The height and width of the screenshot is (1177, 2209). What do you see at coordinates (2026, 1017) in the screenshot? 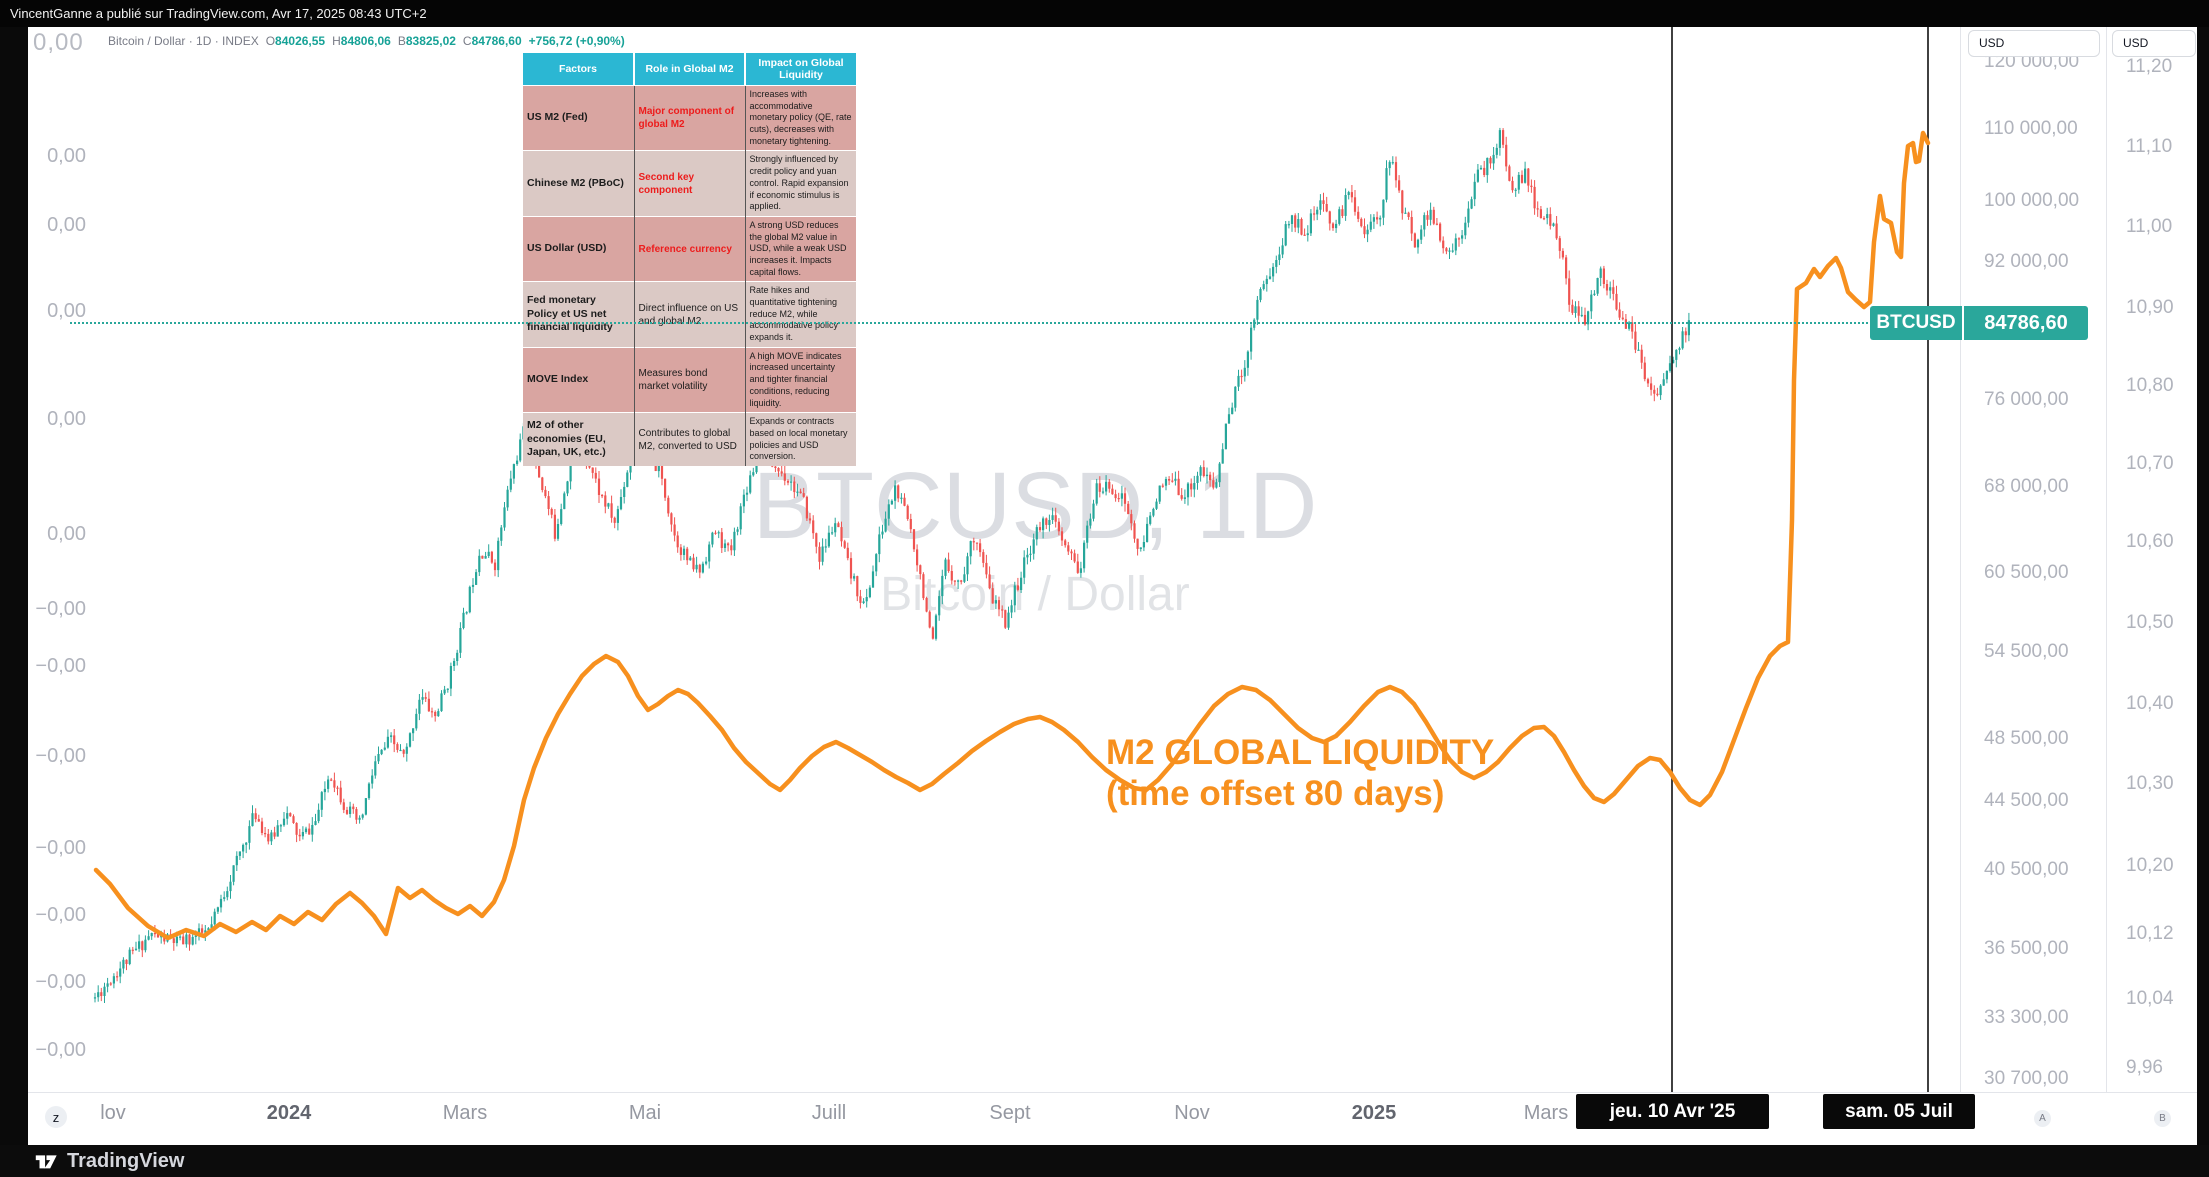
I see `price-axis-tick: 33 300,00` at bounding box center [2026, 1017].